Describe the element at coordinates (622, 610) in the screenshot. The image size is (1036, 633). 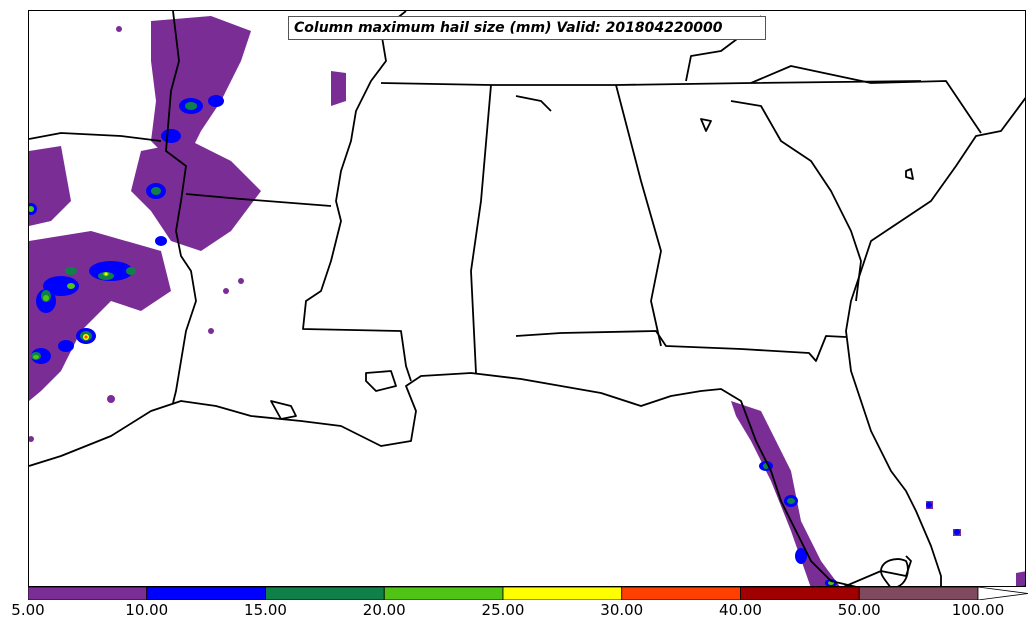
I see `colorbar-tick-label: 30.00` at that location.